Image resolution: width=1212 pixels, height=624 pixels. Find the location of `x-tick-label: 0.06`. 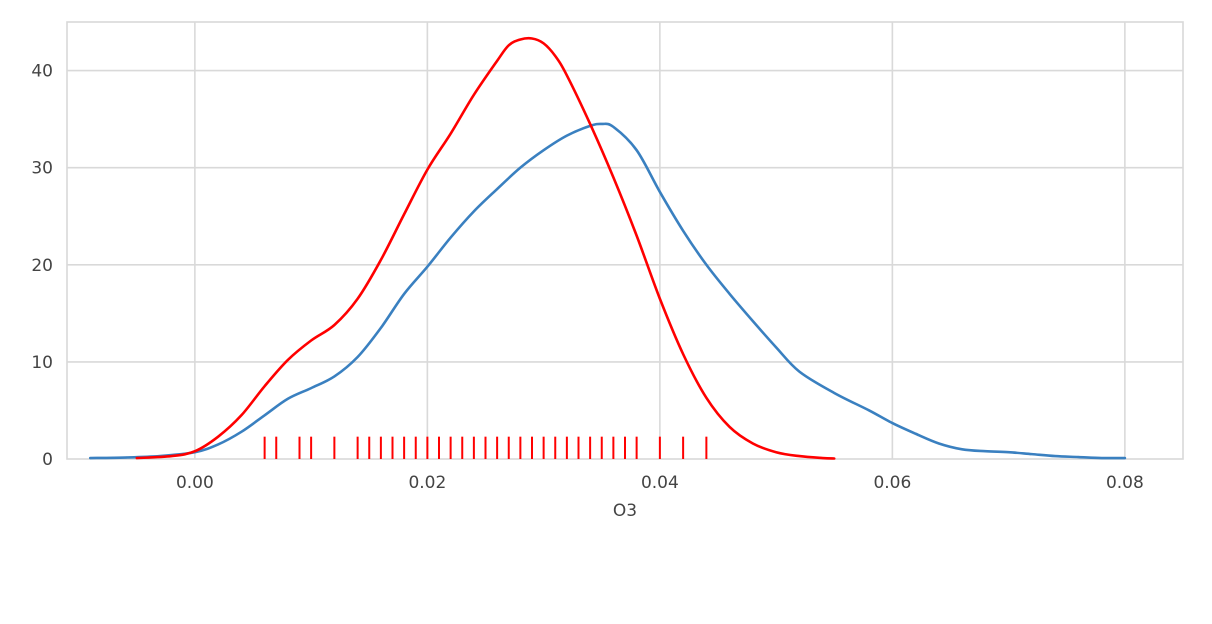

x-tick-label: 0.06 is located at coordinates (892, 483).